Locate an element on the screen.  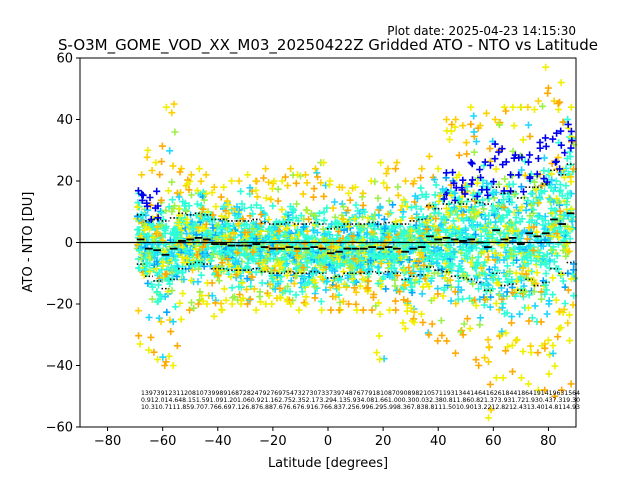
y-tick-label: 60 is located at coordinates (64, 59).